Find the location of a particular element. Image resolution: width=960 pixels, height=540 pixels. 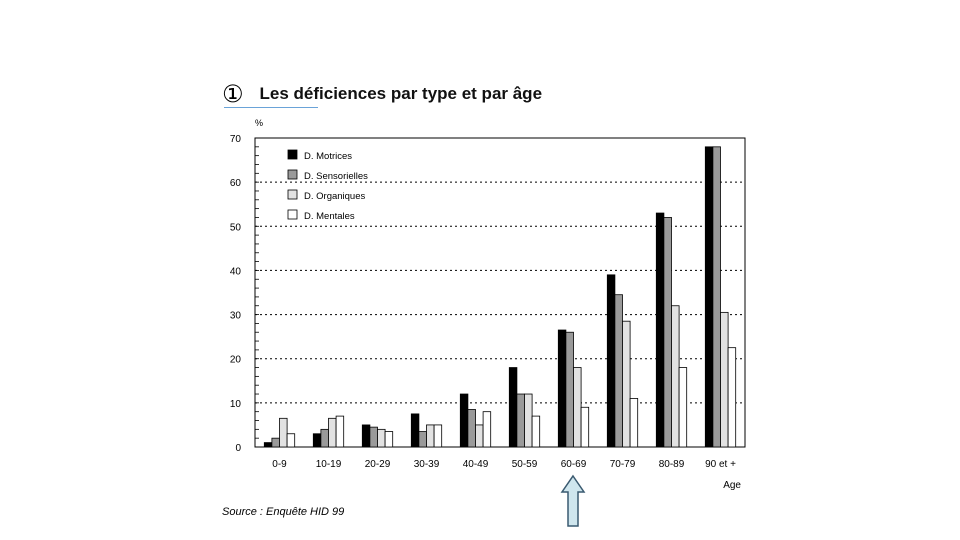

x-axis-label: Age is located at coordinates (732, 485).